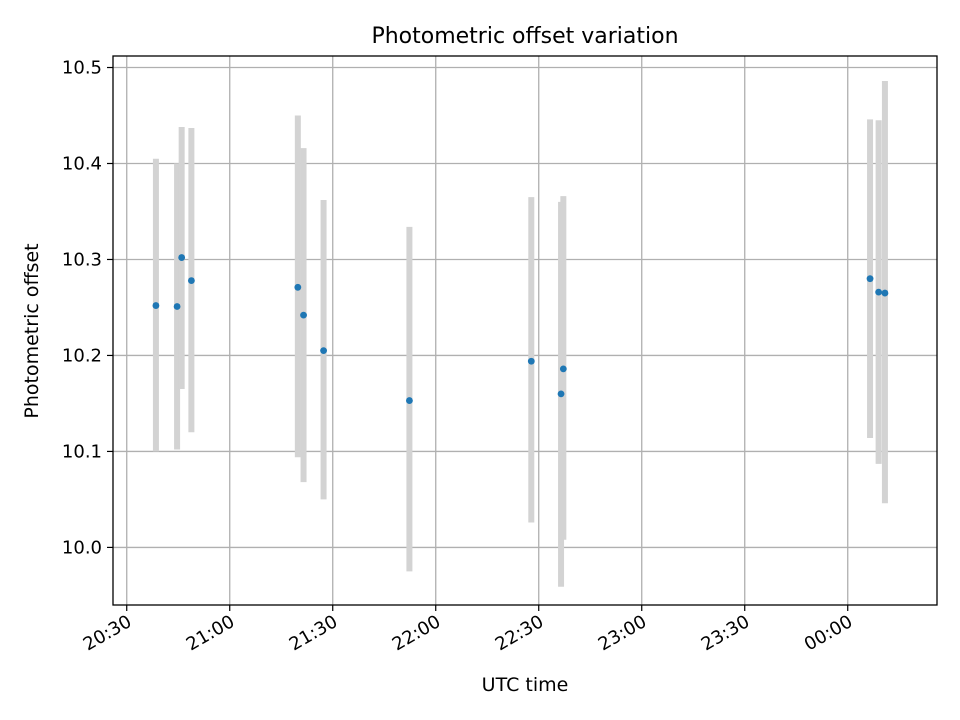 Image resolution: width=960 pixels, height=720 pixels. What do you see at coordinates (82, 68) in the screenshot?
I see `y-tick-label: 10.5` at bounding box center [82, 68].